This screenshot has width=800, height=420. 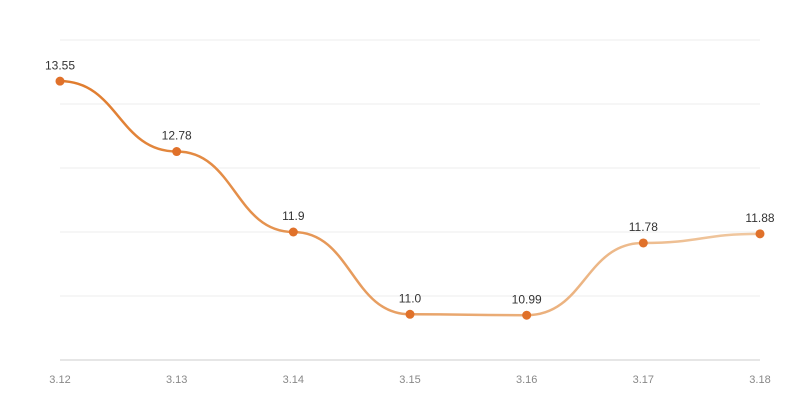 What do you see at coordinates (643, 380) in the screenshot?
I see `x-tick-label: 3.17` at bounding box center [643, 380].